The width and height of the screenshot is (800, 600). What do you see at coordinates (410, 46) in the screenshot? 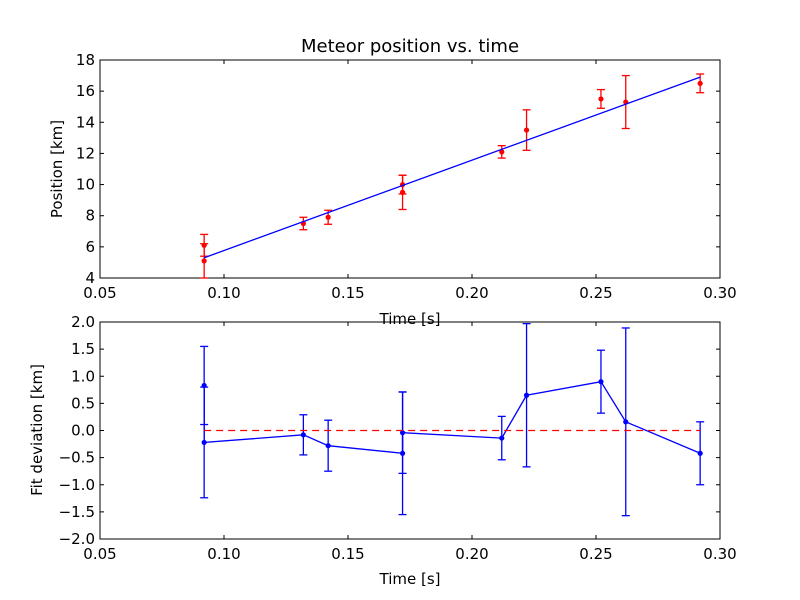
I see `chart-title: Meteor position vs. time` at bounding box center [410, 46].